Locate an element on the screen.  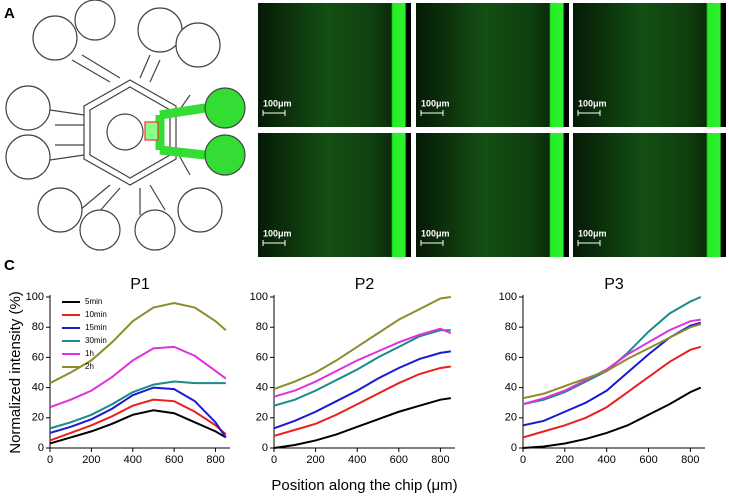
x-axis-label: Position along the chip (μm) is located at coordinates (364, 485).